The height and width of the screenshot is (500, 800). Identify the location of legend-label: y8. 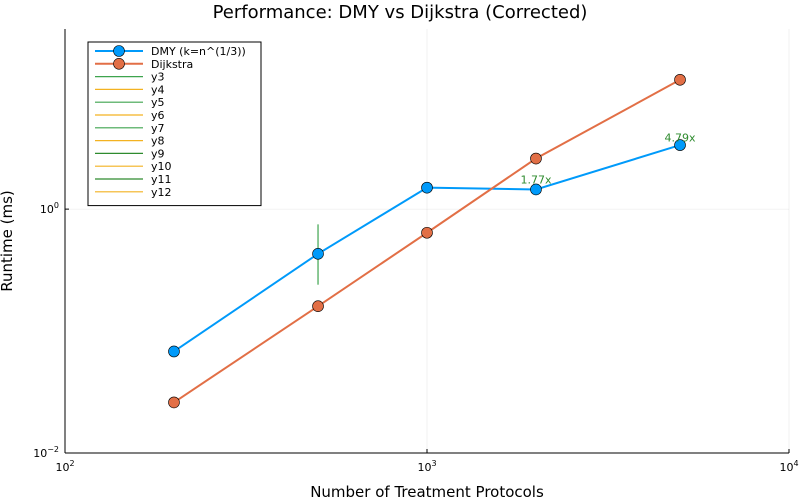
(158, 141).